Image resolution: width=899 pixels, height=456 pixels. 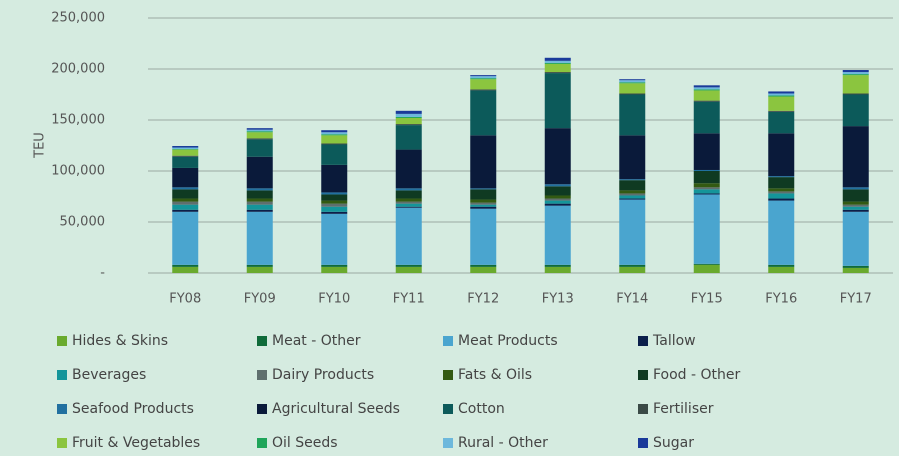 I want to click on y-tick-label: 250,000, so click(x=78, y=18).